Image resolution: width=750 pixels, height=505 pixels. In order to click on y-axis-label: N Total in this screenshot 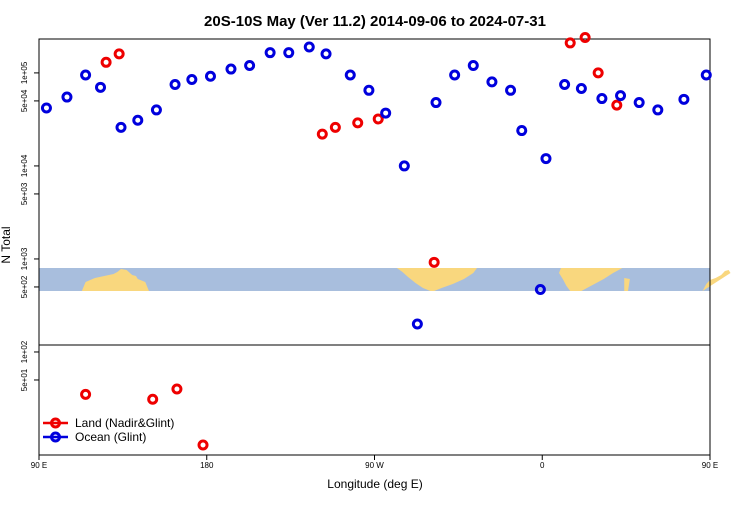, I will do `click(6, 244)`.